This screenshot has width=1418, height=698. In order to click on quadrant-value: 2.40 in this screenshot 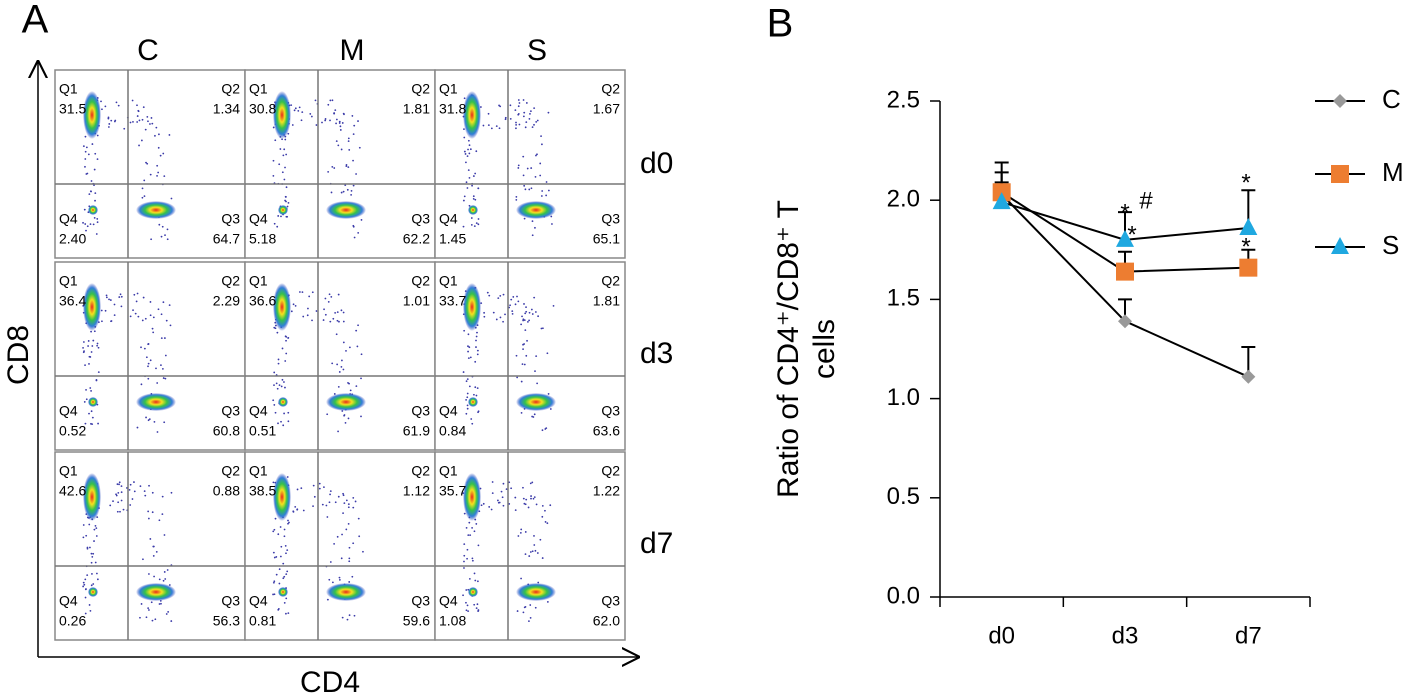, I will do `click(72, 239)`.